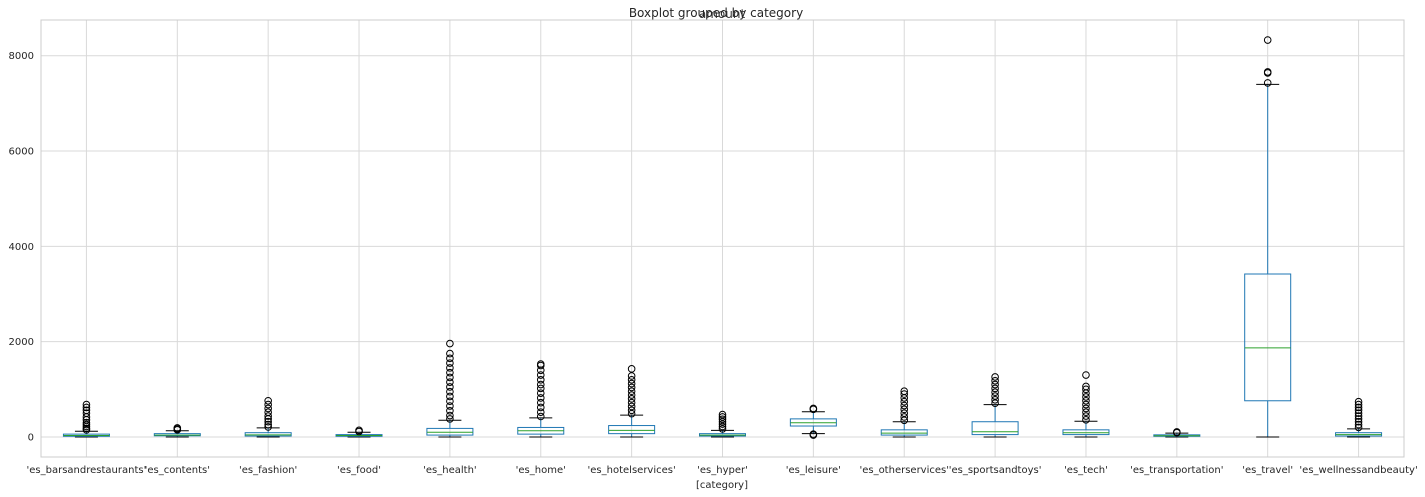  Describe the element at coordinates (1267, 470) in the screenshot. I see `x-tick-label: 'es_travel'` at that location.